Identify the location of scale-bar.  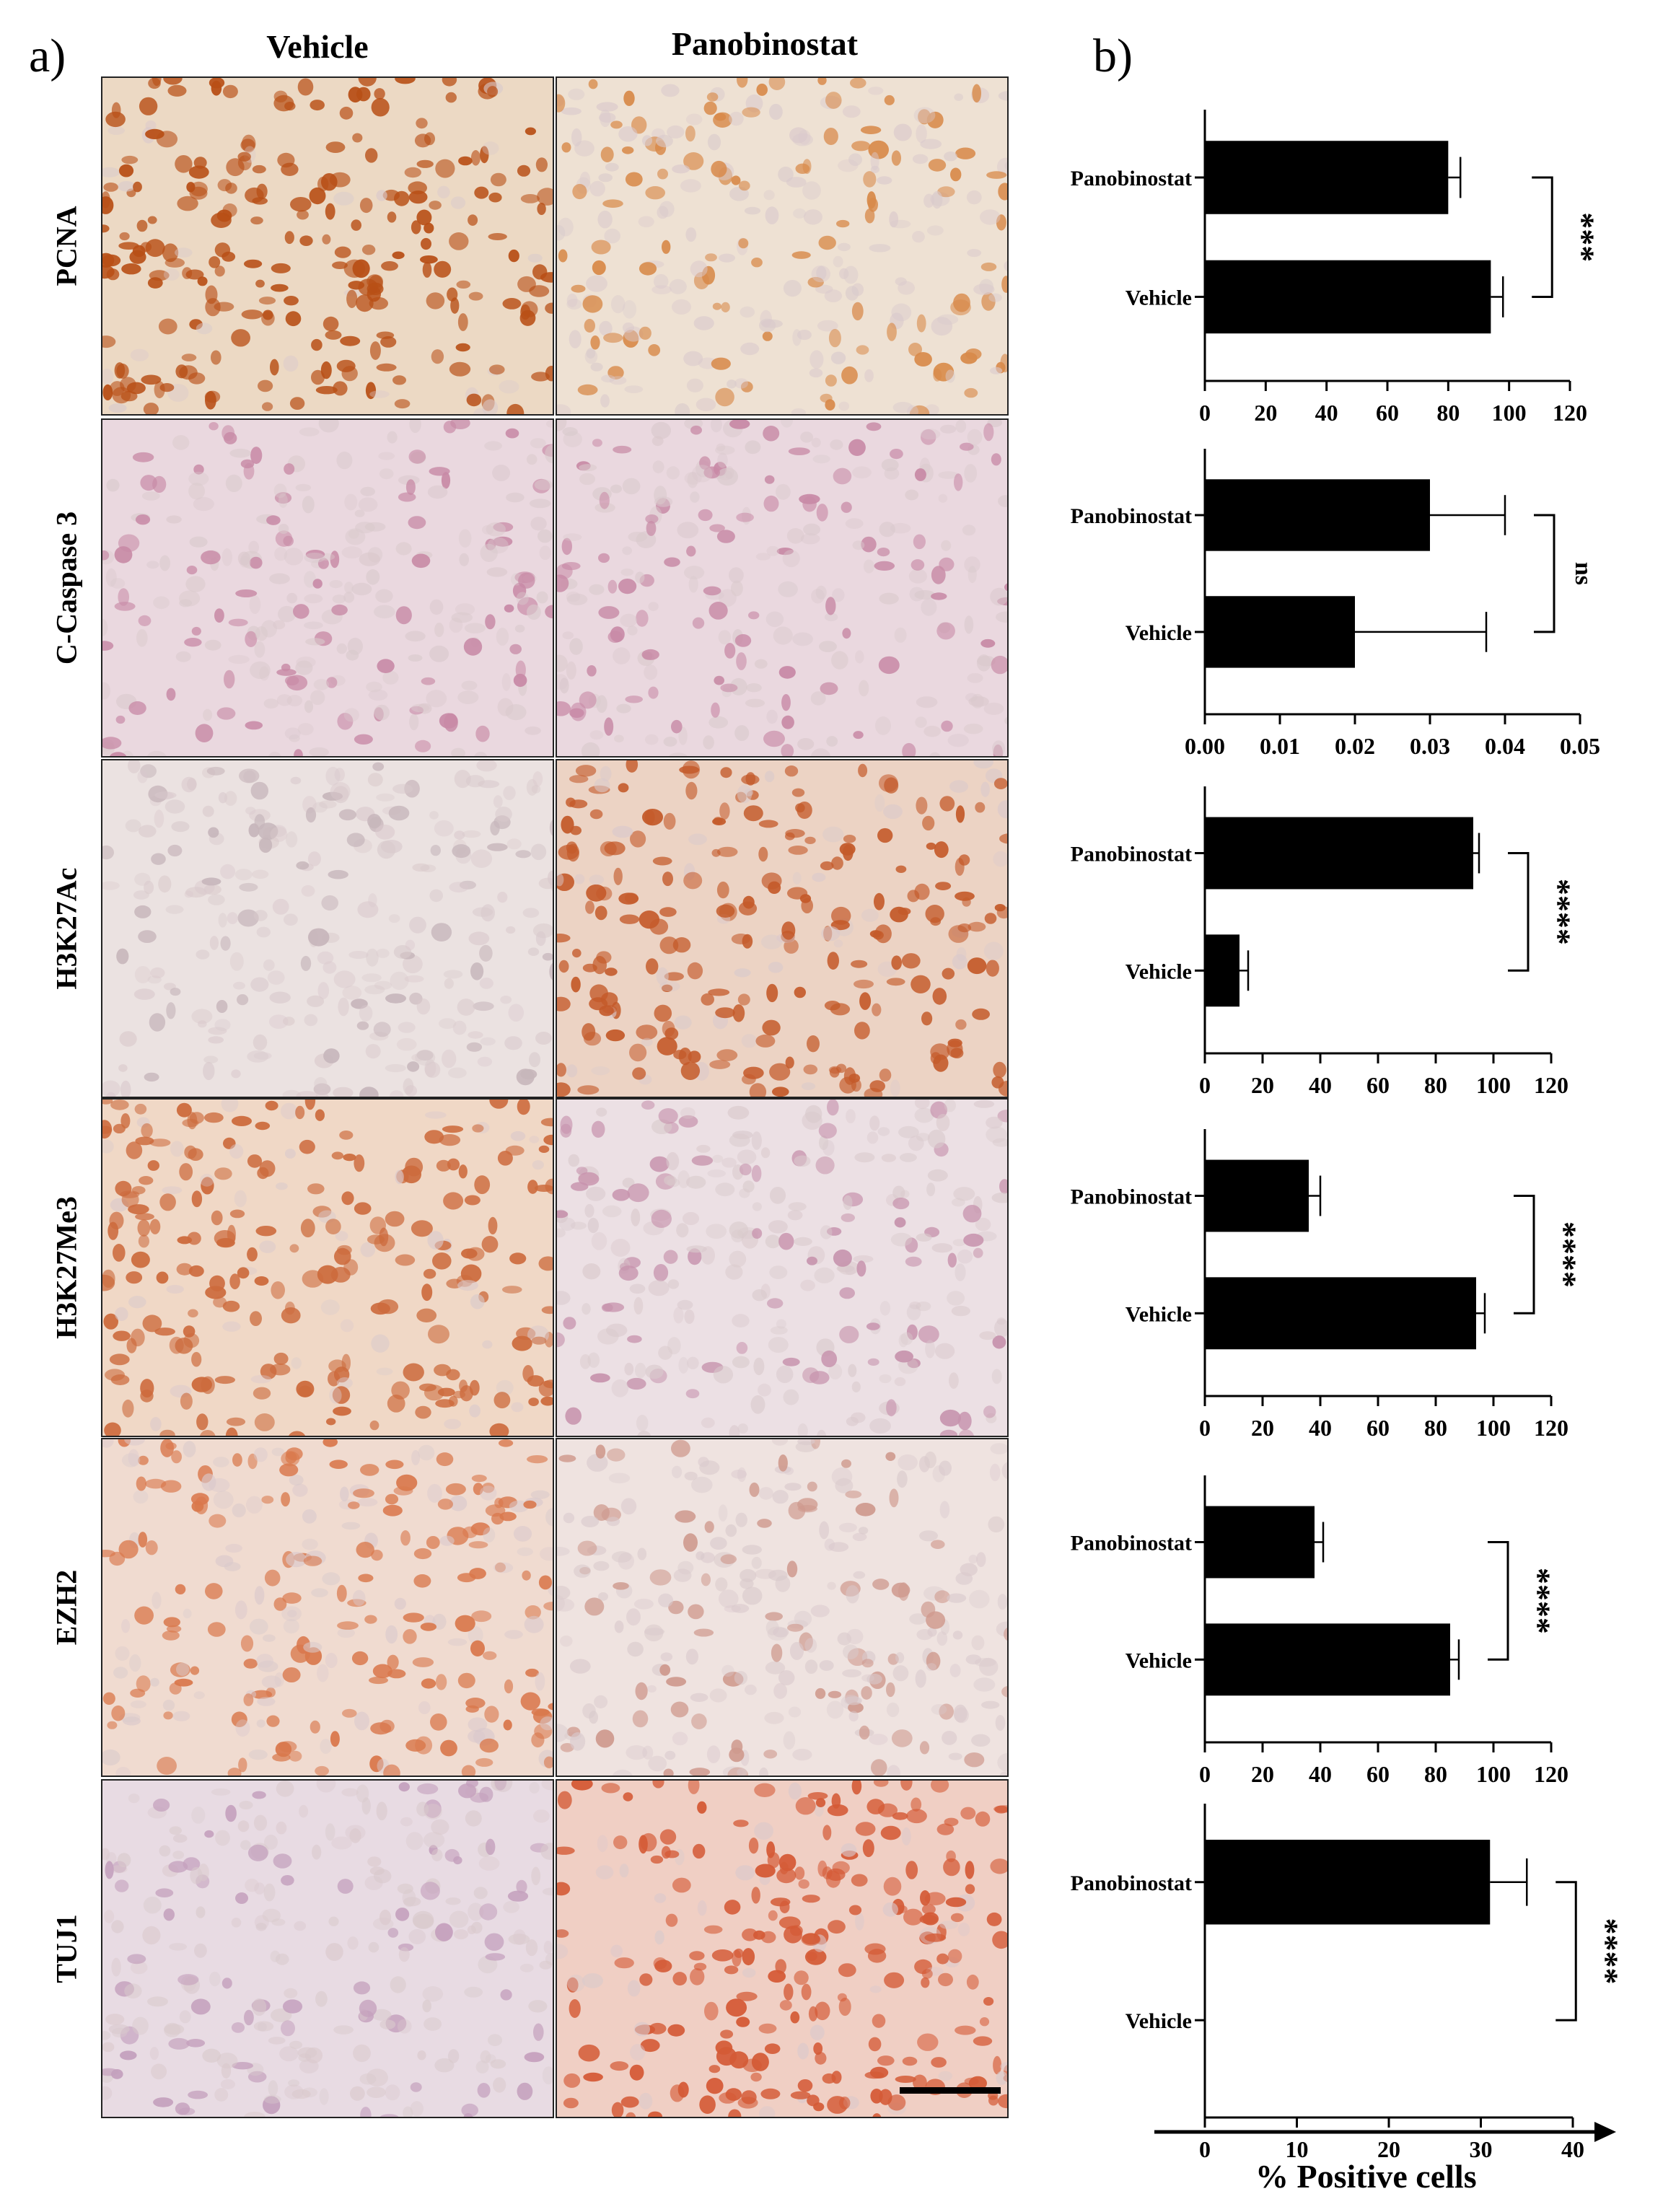
(950, 2090).